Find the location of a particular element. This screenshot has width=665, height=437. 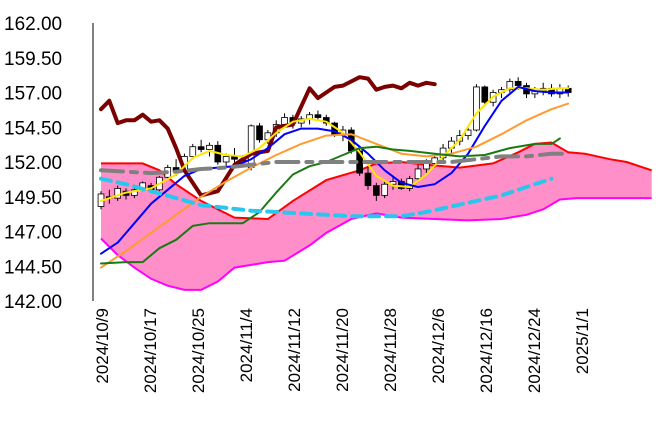

y-tick-label: 147.00 is located at coordinates (33, 233).